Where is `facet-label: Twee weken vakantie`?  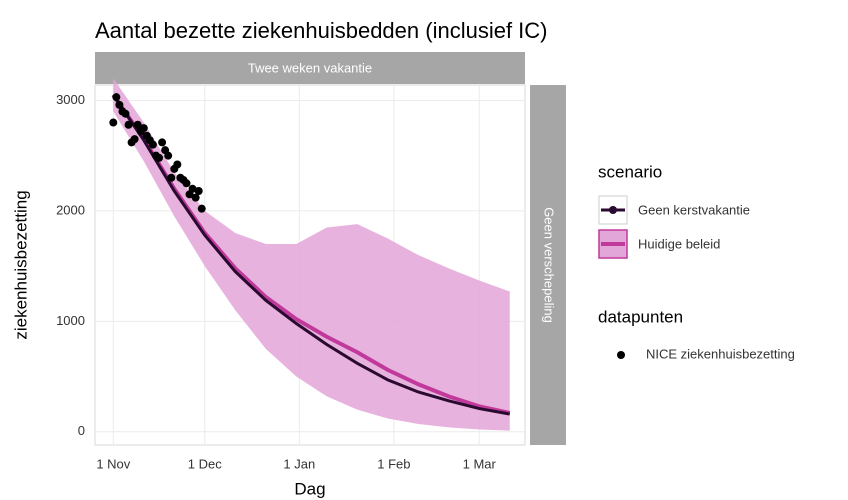
facet-label: Twee weken vakantie is located at coordinates (310, 67).